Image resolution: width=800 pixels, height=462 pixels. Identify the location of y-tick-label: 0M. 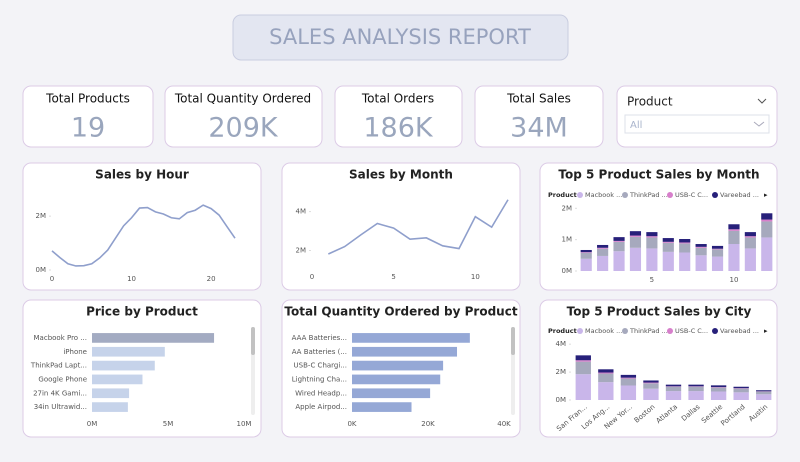
(41, 270).